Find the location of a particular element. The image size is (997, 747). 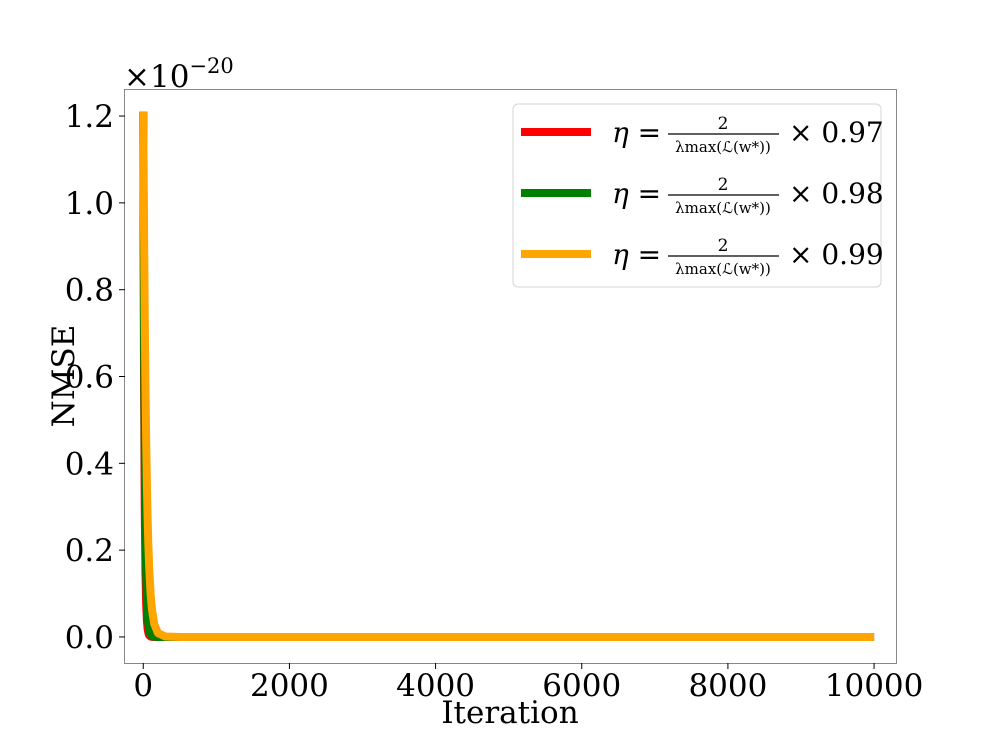

x-axis-ticks: 0 2000 4000 6000 8000 10000 is located at coordinates (528, 683).